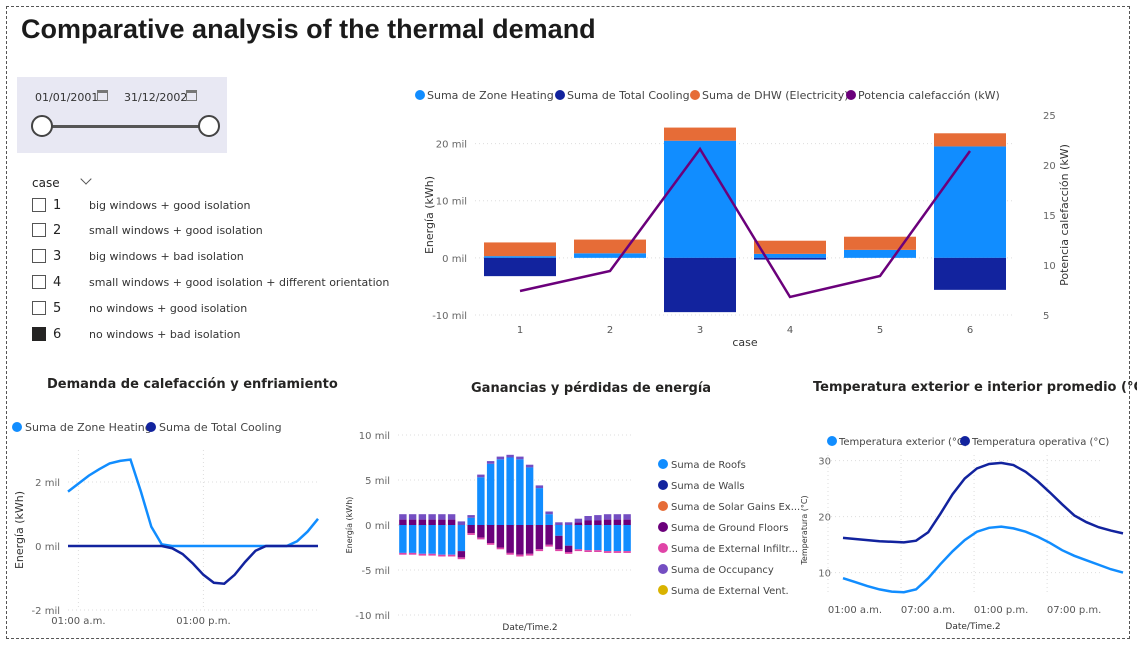  Describe the element at coordinates (57, 230) in the screenshot. I see `case-number: 2` at that location.